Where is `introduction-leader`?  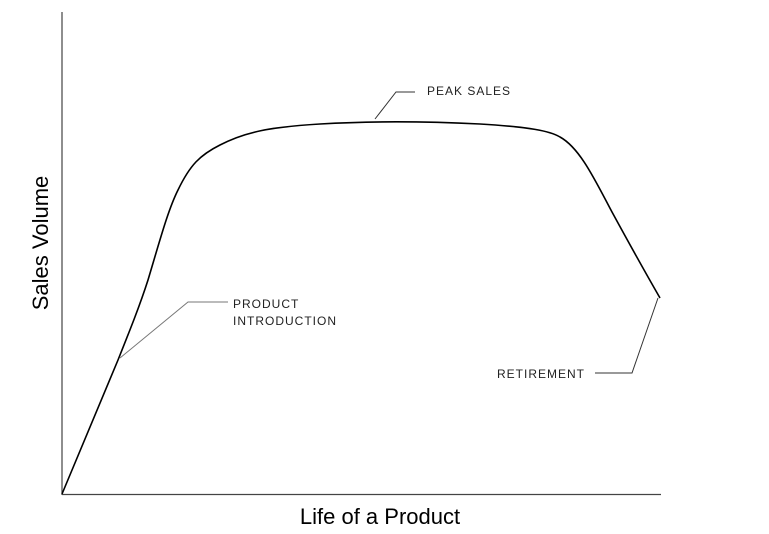
introduction-leader is located at coordinates (173, 330).